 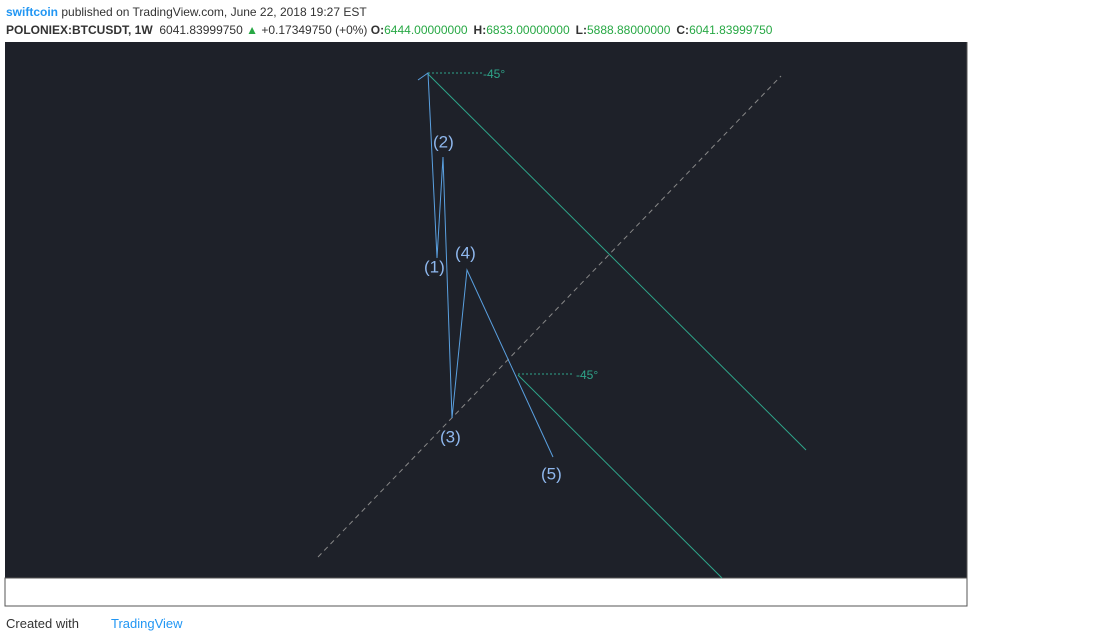 What do you see at coordinates (42, 623) in the screenshot?
I see `created: Created with` at bounding box center [42, 623].